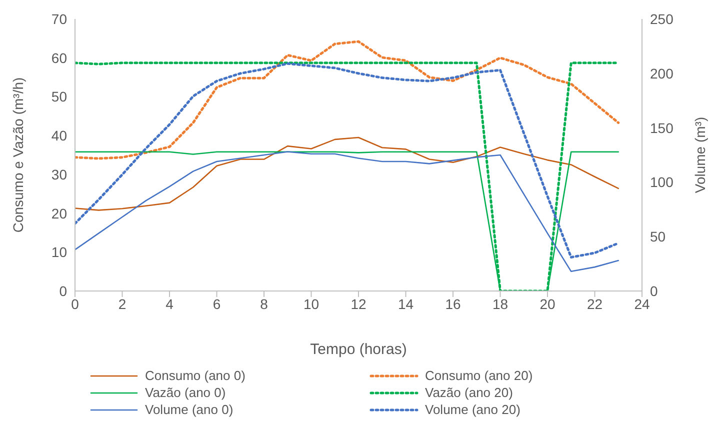 Image resolution: width=718 pixels, height=439 pixels. What do you see at coordinates (59, 58) in the screenshot?
I see `y-tick-label: 60` at bounding box center [59, 58].